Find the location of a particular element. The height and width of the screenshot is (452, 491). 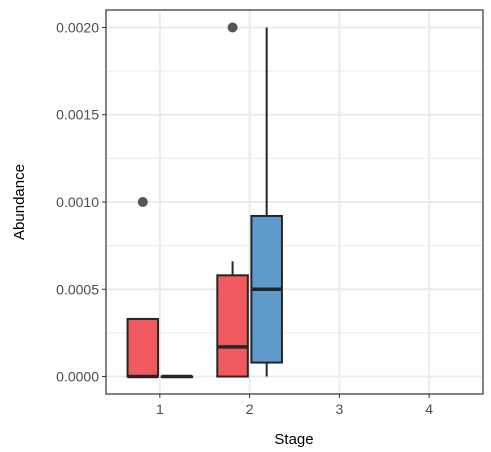

box-stage-2-blue is located at coordinates (266, 202).